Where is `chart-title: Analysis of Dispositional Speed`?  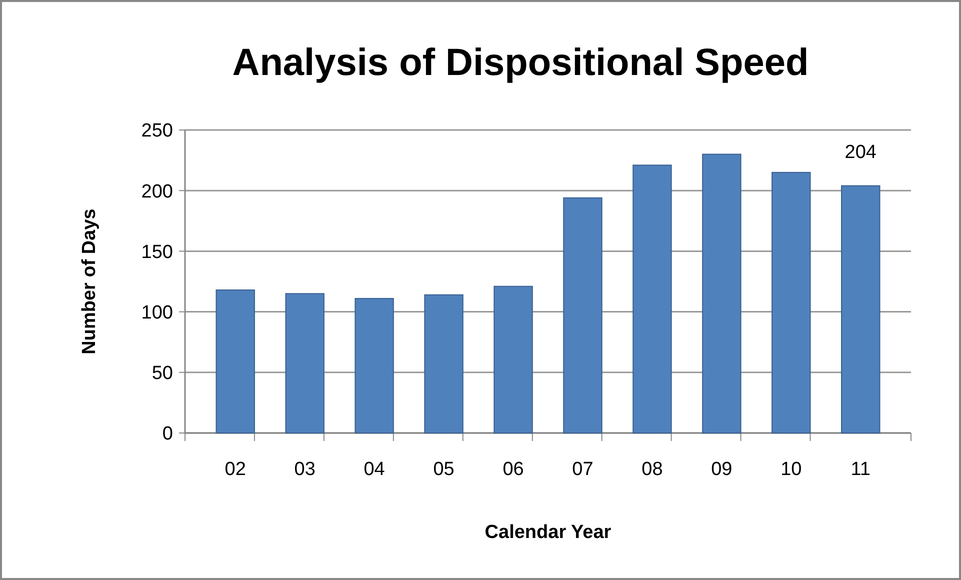 chart-title: Analysis of Dispositional Speed is located at coordinates (520, 63).